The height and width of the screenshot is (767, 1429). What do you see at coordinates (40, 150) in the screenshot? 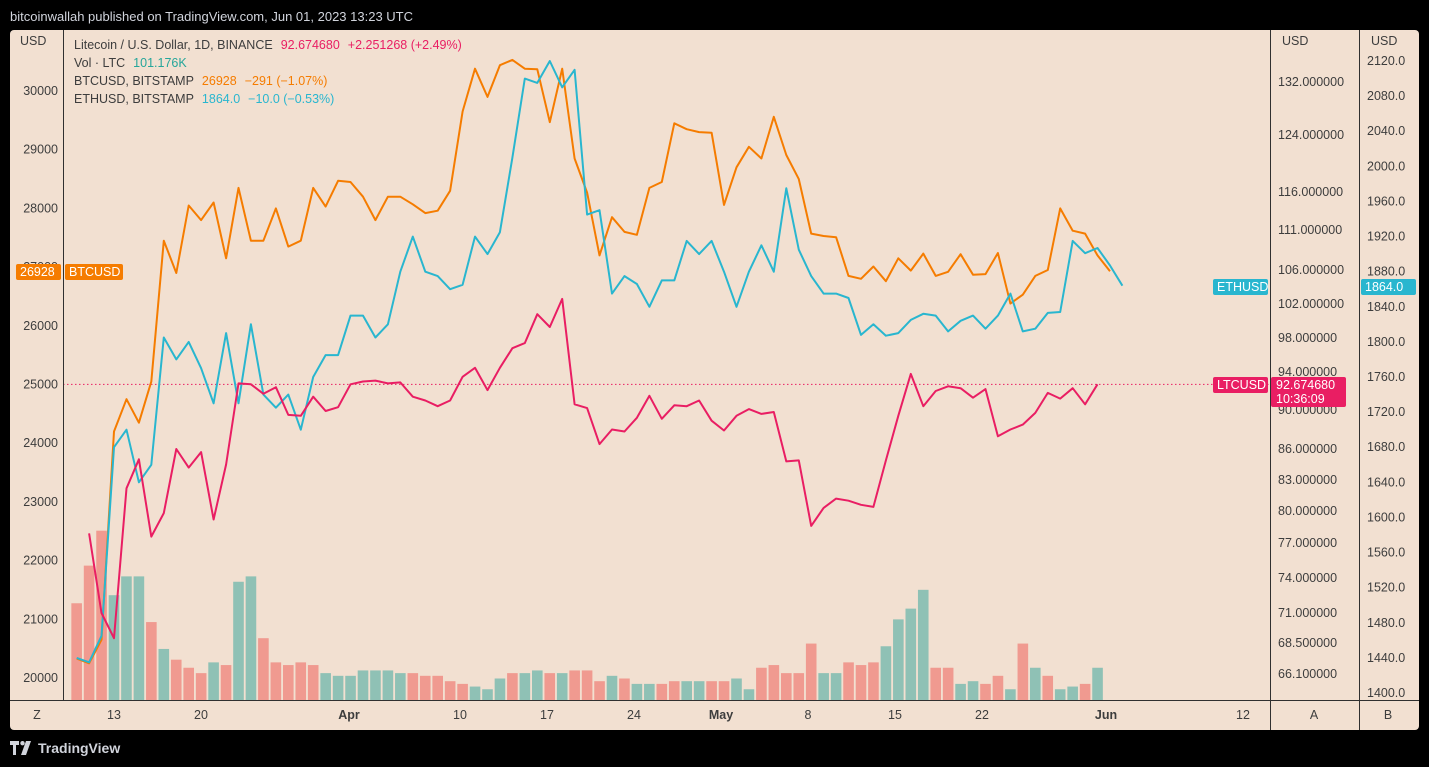
I see `left-axis-tick: 29000` at bounding box center [40, 150].